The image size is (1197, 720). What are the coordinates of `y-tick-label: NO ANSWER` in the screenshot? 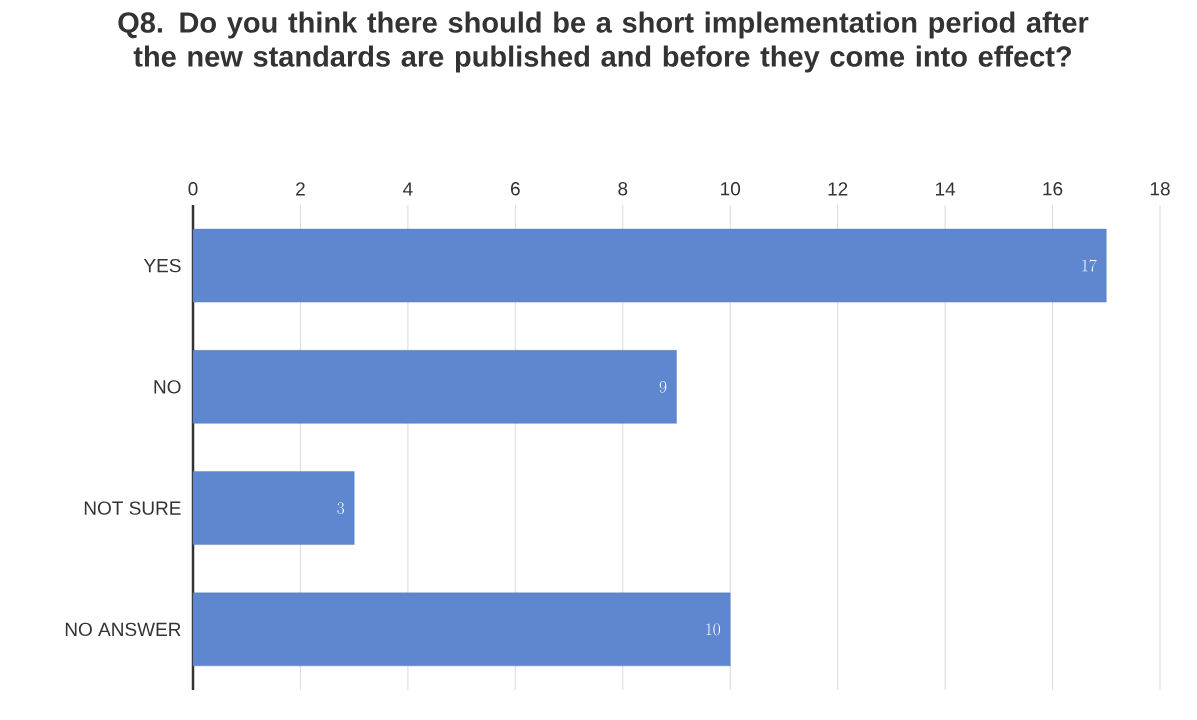 It's located at (123, 629).